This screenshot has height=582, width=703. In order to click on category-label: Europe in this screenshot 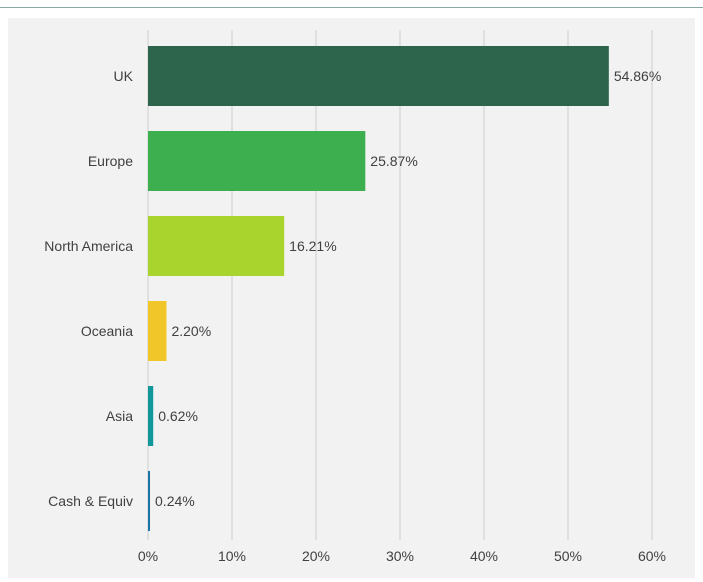, I will do `click(110, 161)`.